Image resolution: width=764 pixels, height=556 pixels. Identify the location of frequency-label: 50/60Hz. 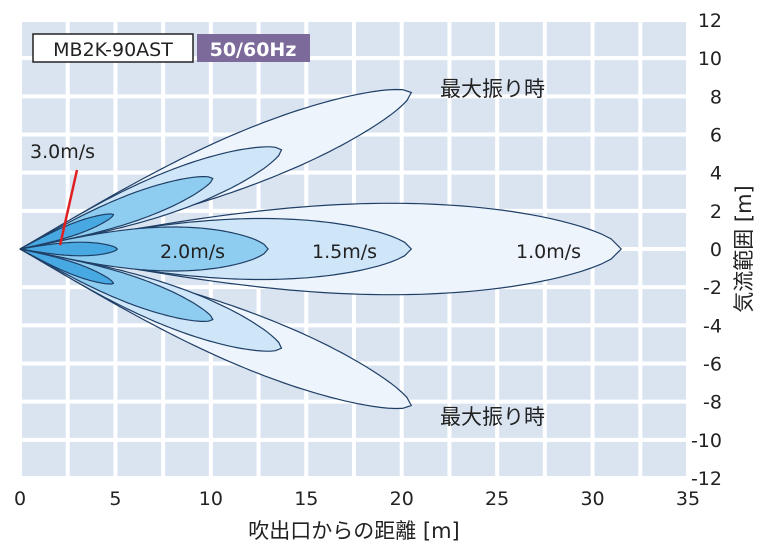
(253, 50).